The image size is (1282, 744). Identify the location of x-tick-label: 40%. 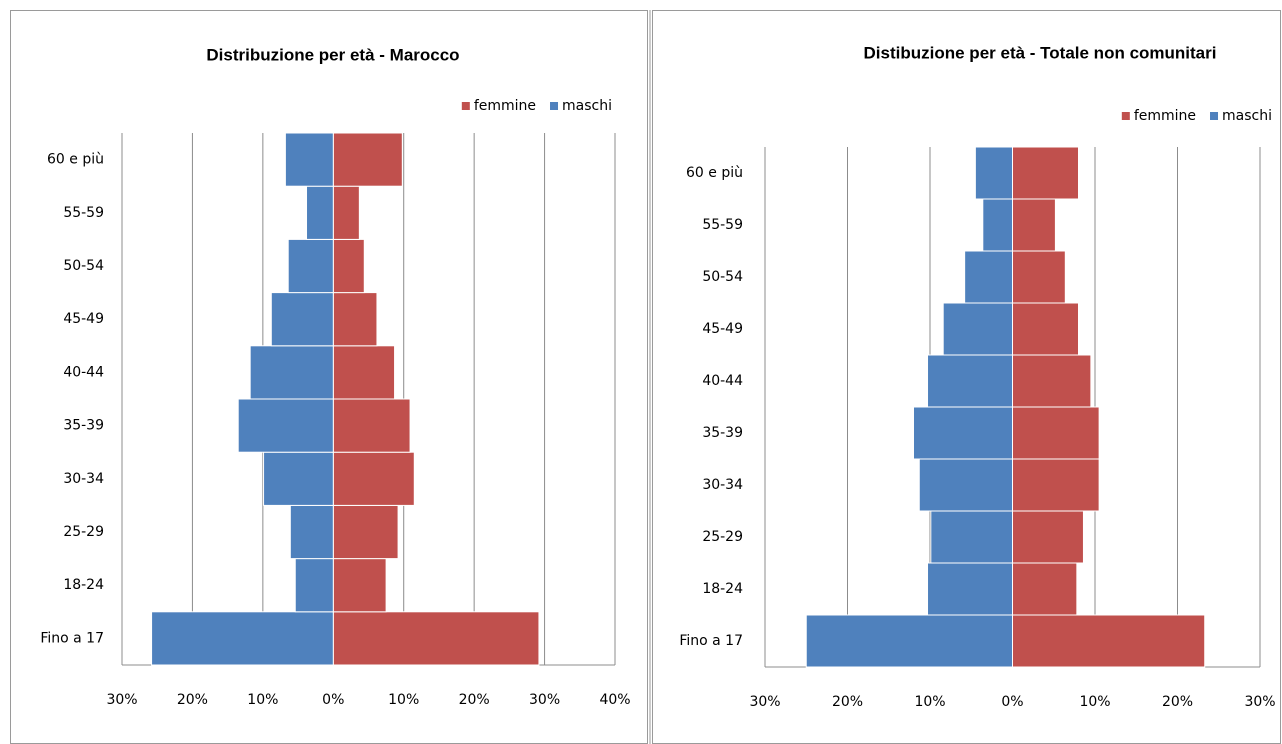
(614, 700).